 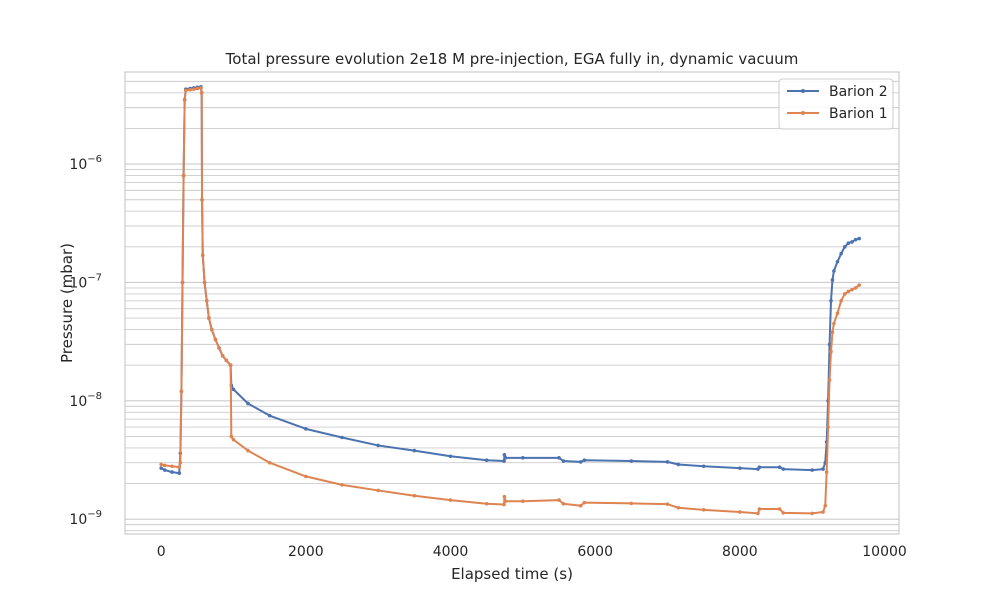 What do you see at coordinates (884, 552) in the screenshot?
I see `x-tick-label: 10000` at bounding box center [884, 552].